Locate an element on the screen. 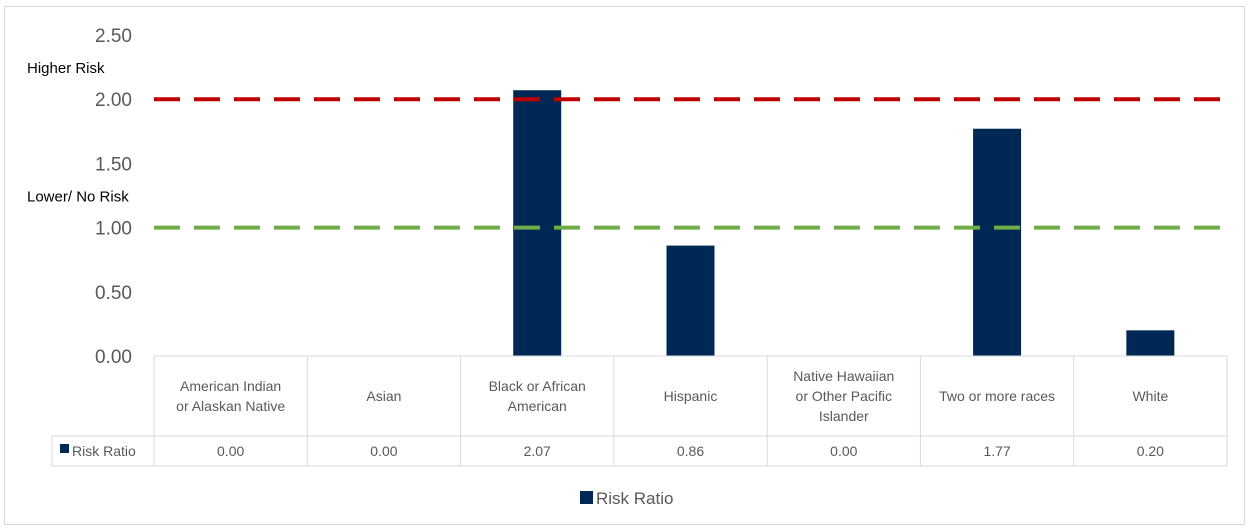 Image resolution: width=1252 pixels, height=531 pixels. category-label: Black or African is located at coordinates (537, 386).